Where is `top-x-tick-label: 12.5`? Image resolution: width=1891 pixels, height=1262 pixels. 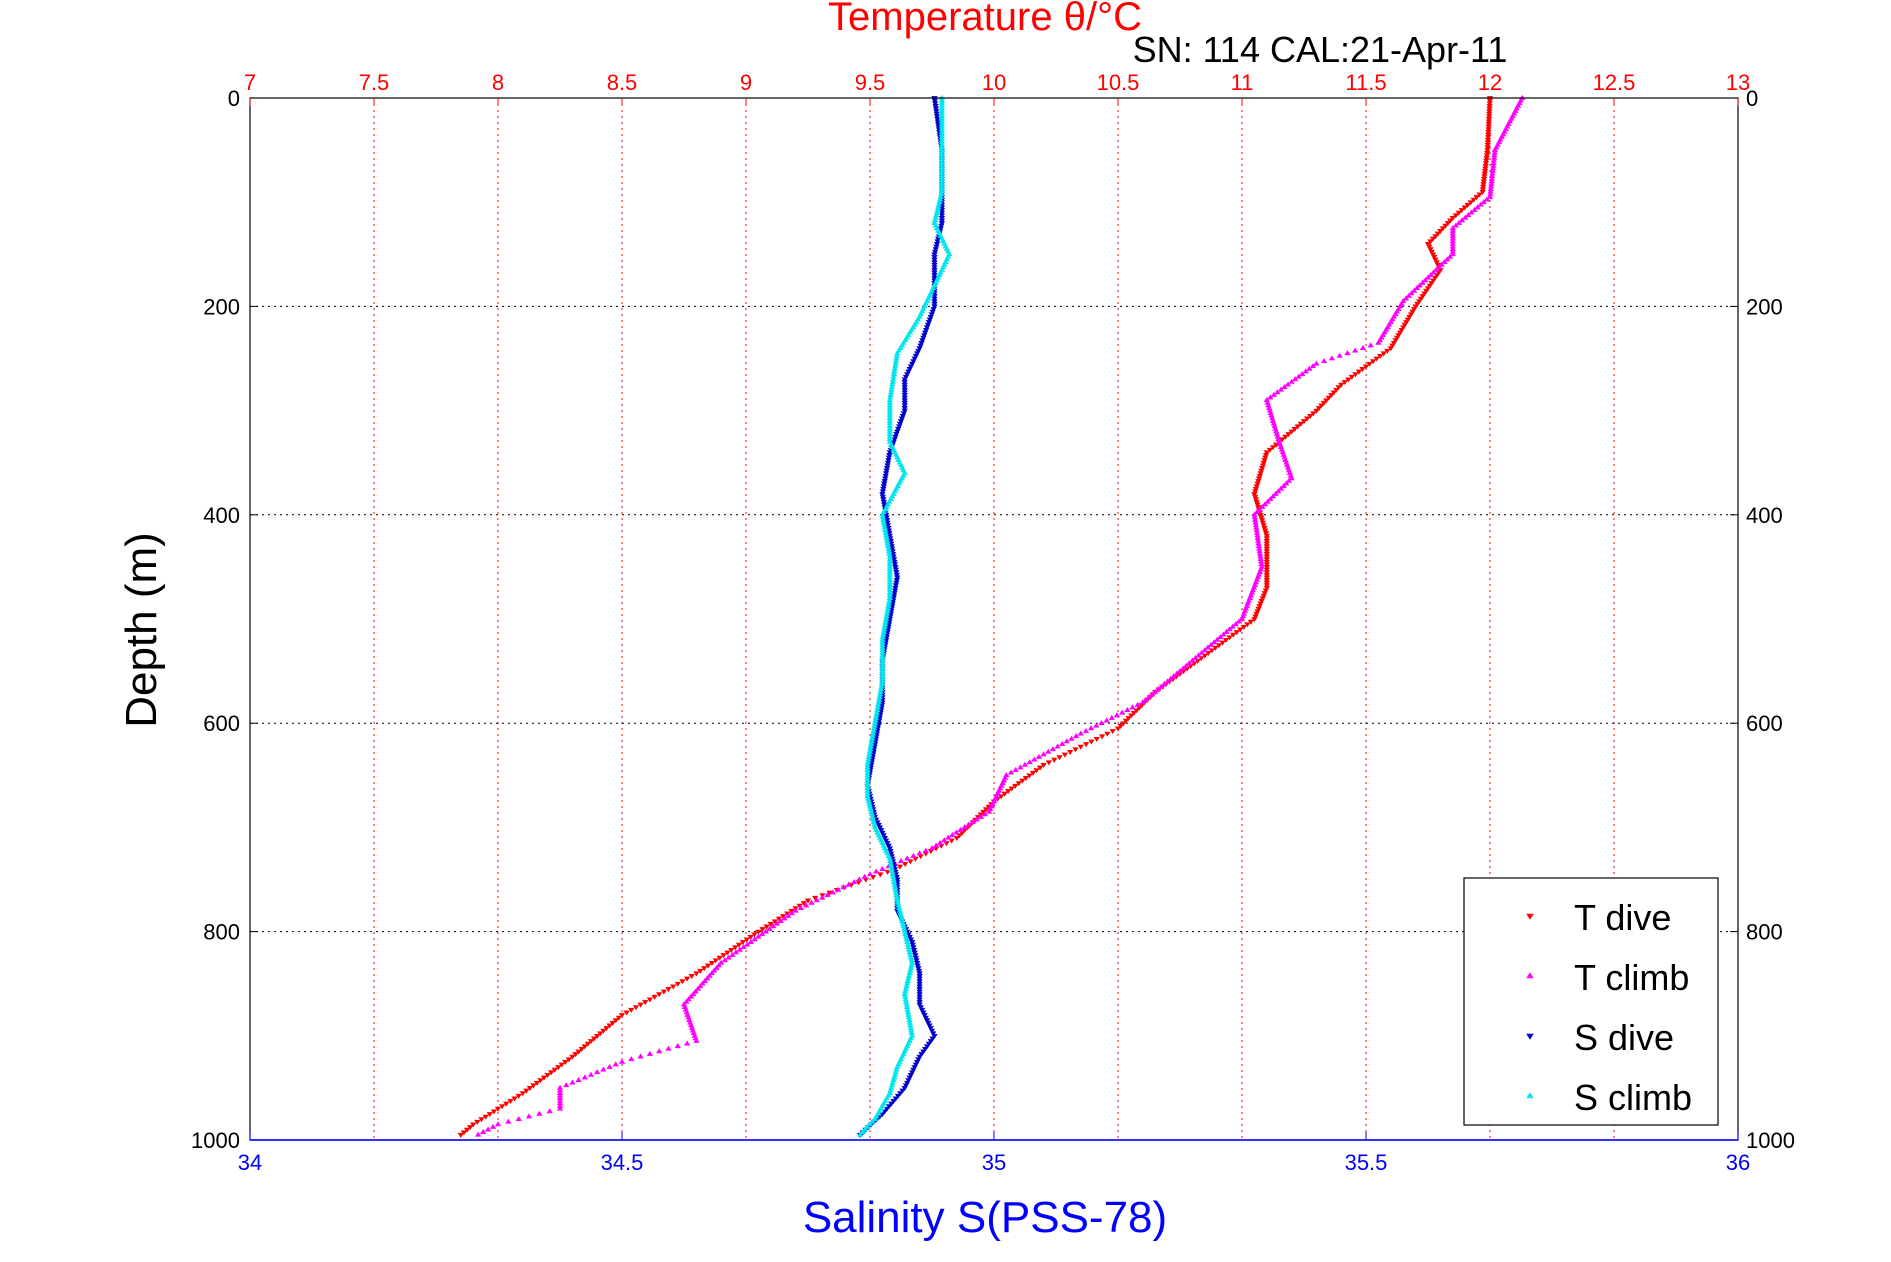
top-x-tick-label: 12.5 is located at coordinates (1614, 82).